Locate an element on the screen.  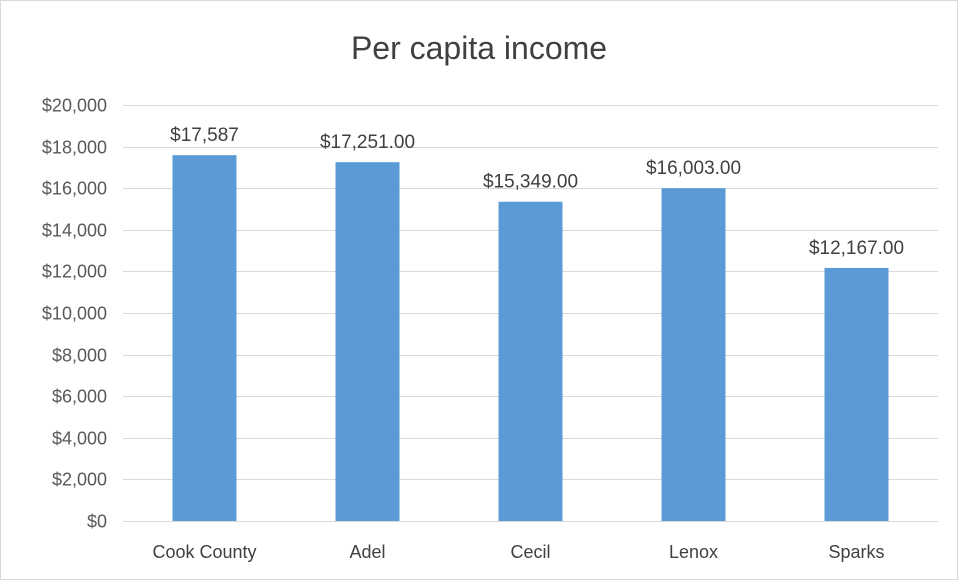
category-label: Cook County is located at coordinates (204, 552).